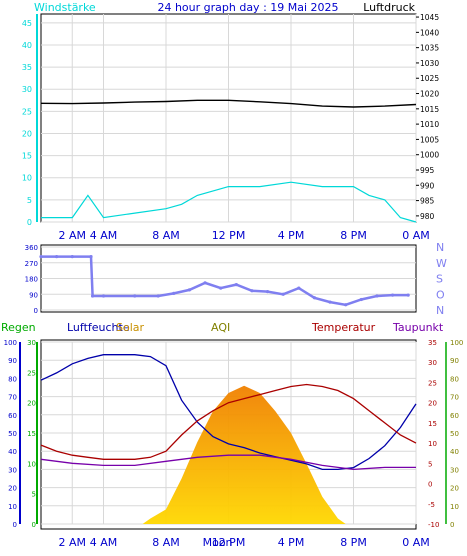 The height and width of the screenshot is (556, 467). What do you see at coordinates (18, 327) in the screenshot?
I see `legend-rain: Regen` at bounding box center [18, 327].